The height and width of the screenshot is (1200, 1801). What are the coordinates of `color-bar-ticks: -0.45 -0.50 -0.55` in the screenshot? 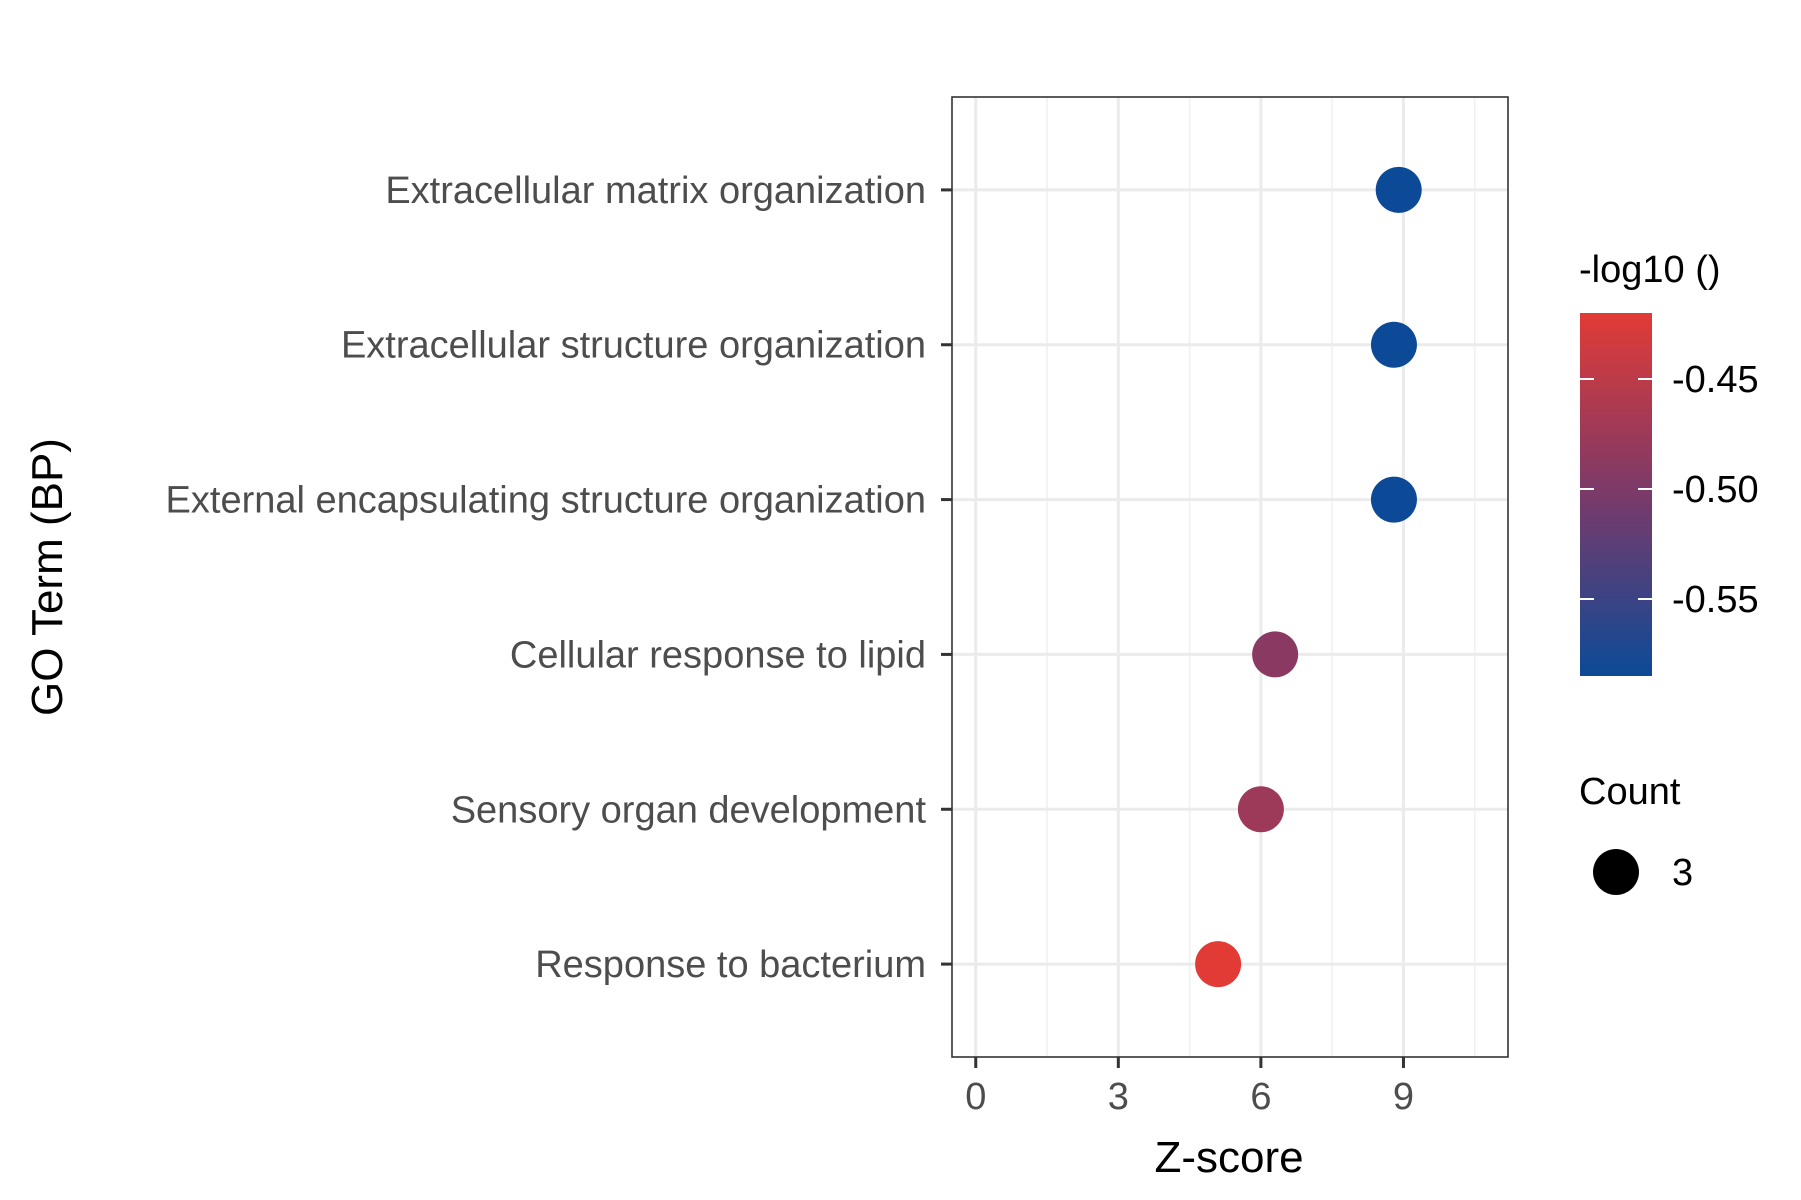 It's located at (1669, 490).